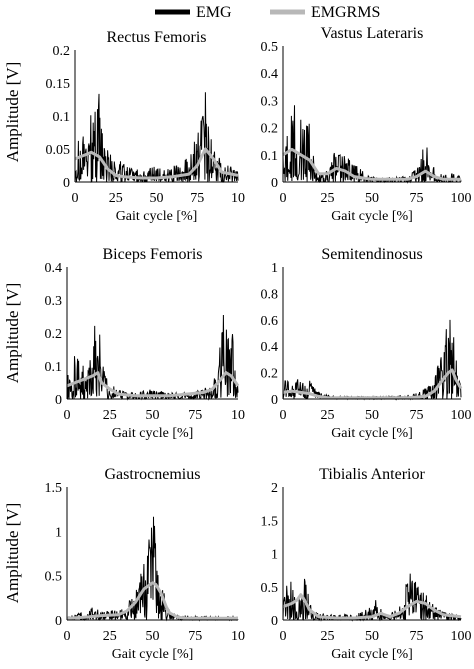 The height and width of the screenshot is (669, 474). I want to click on chart-title: Semitendinosus, so click(371, 254).